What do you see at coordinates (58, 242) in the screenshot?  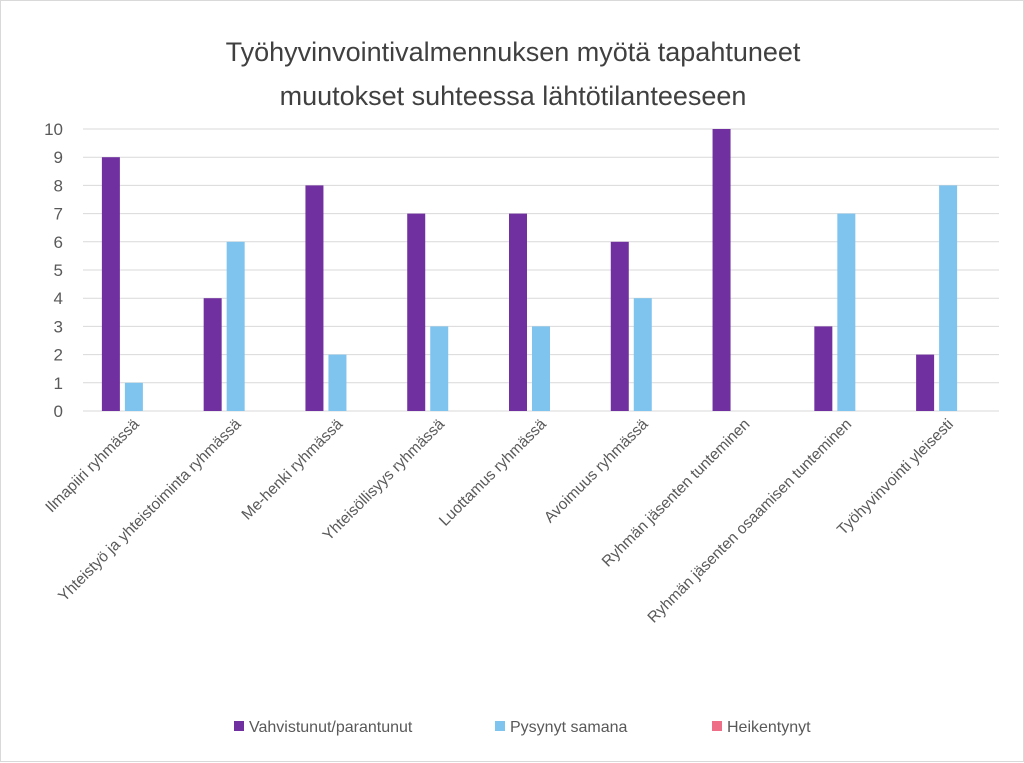 I see `y-tick-label: 6` at bounding box center [58, 242].